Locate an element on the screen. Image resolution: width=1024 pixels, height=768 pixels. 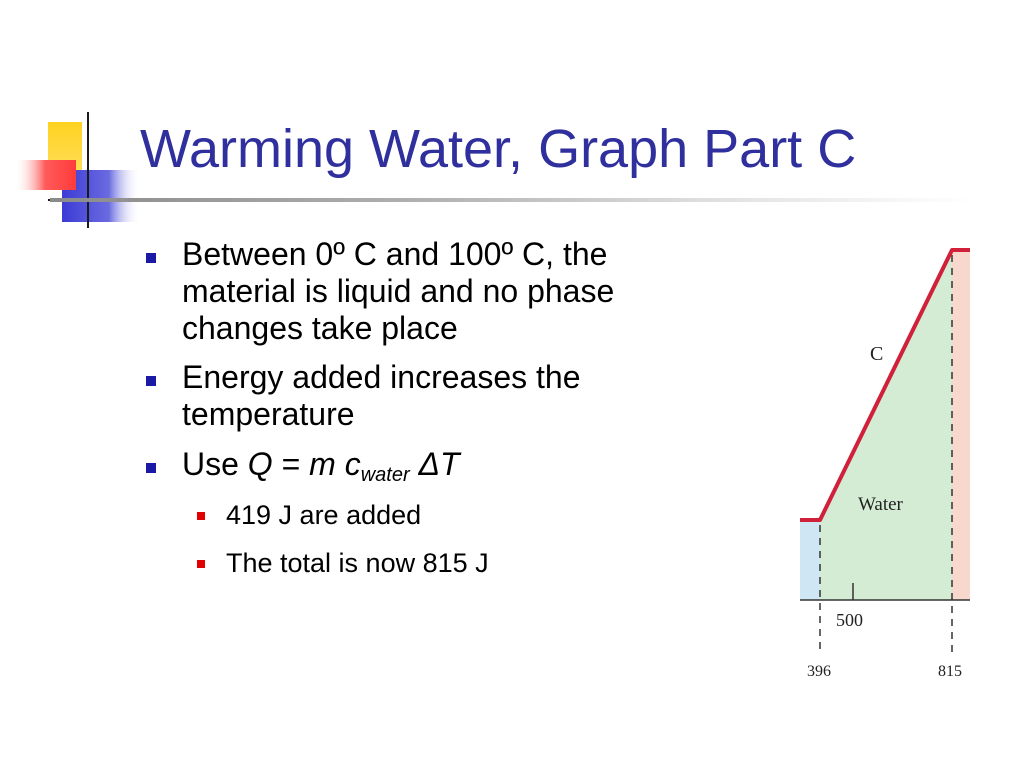
formula-delta-t: ΔT is located at coordinates (439, 463).